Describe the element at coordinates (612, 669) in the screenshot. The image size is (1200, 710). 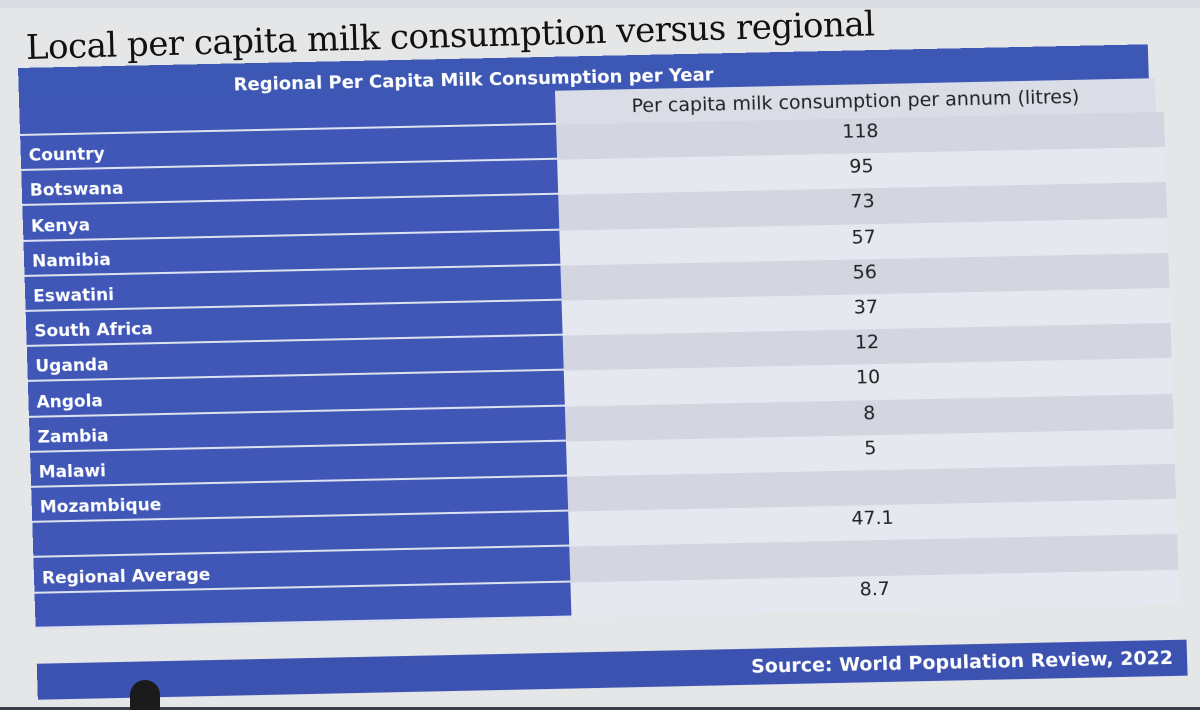
I see `source-bar: Source: World Population Review, 2022` at that location.